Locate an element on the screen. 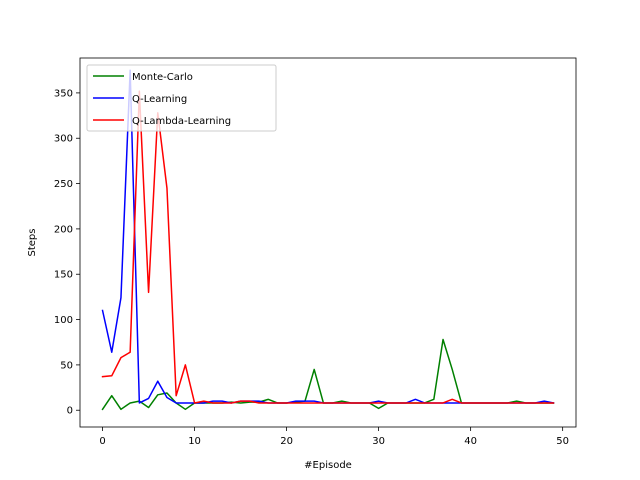 Image resolution: width=640 pixels, height=480 pixels. x-tick-label: 20 is located at coordinates (286, 441).